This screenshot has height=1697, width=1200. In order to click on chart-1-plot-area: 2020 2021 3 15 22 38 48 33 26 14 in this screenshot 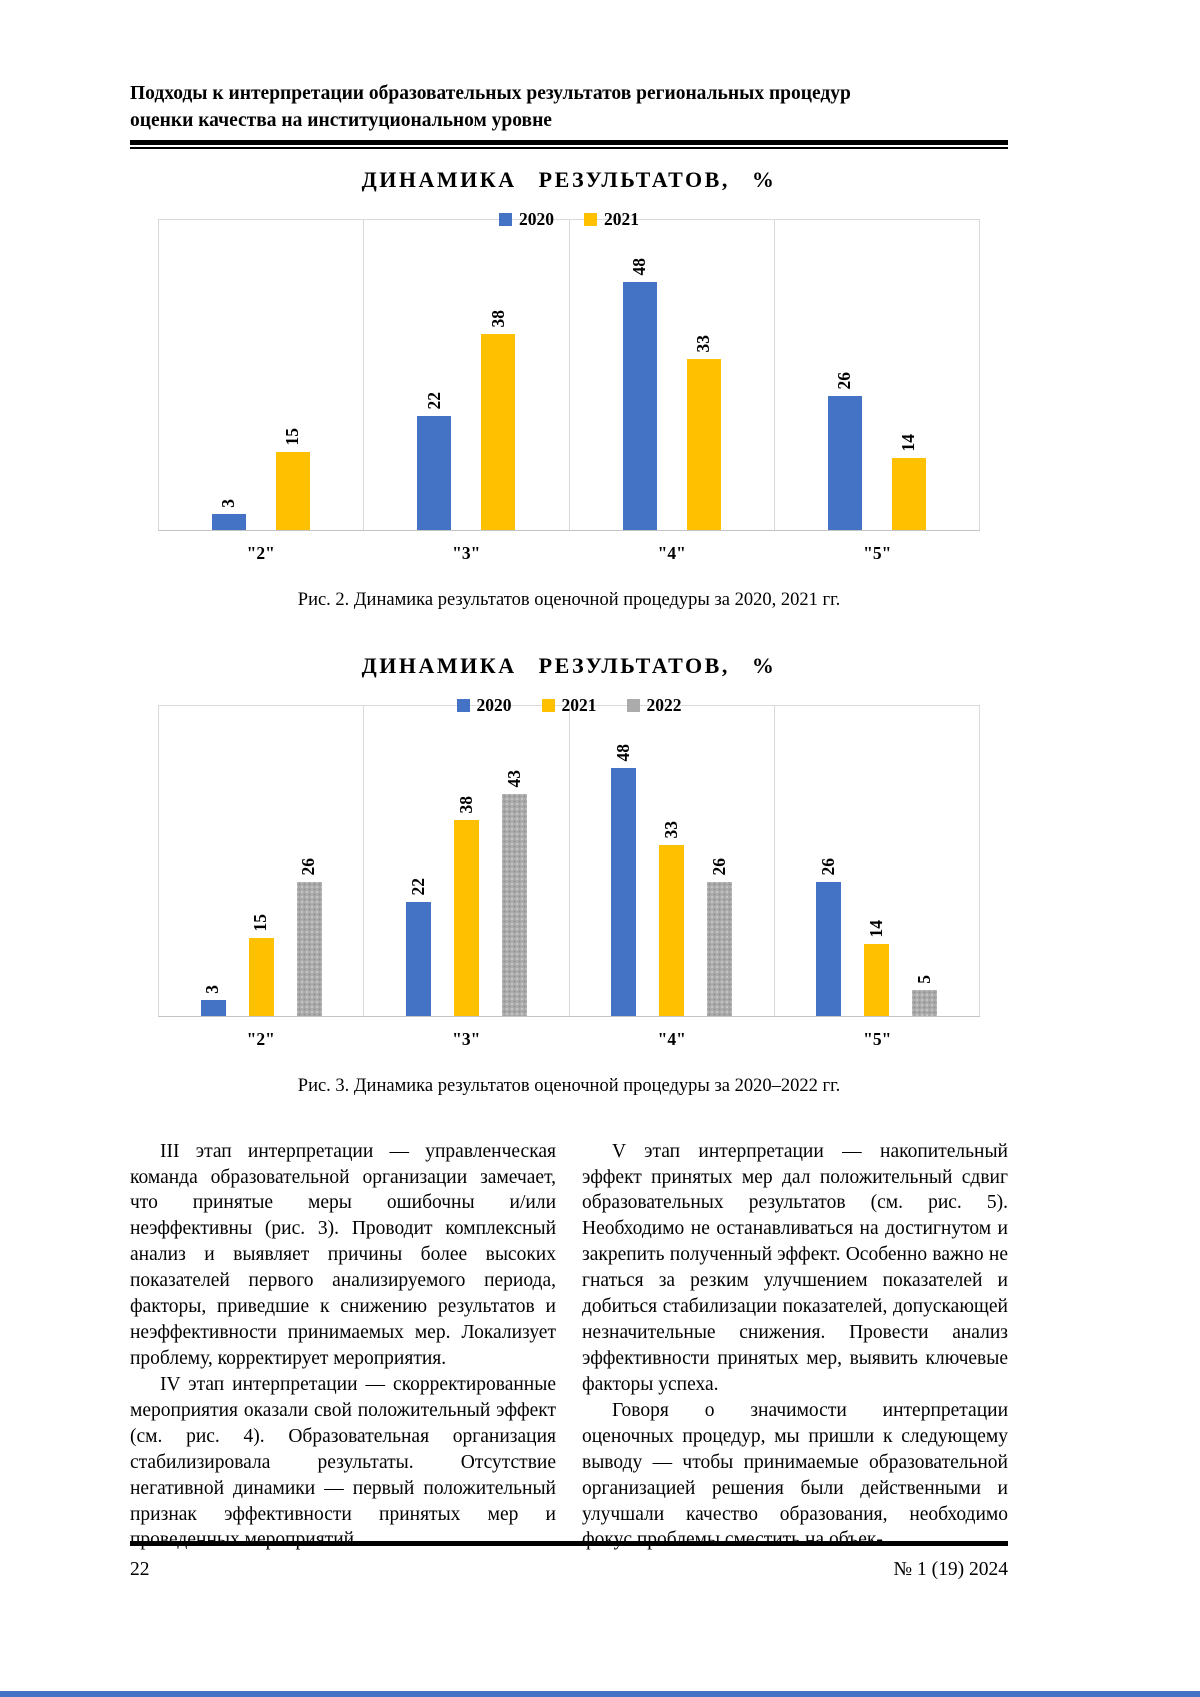, I will do `click(569, 370)`.